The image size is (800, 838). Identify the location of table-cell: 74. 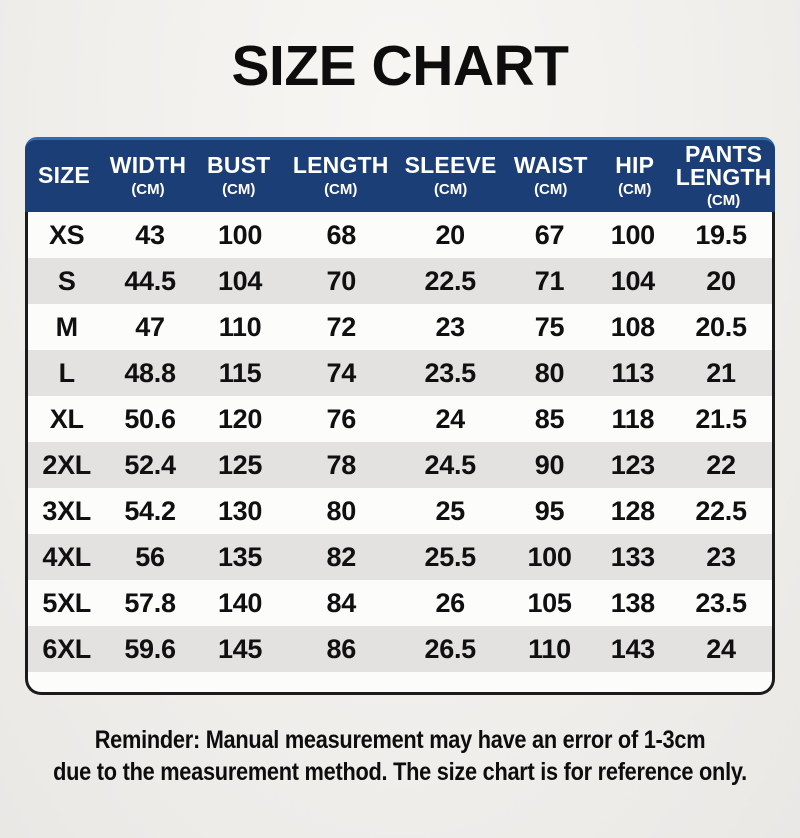
(341, 372).